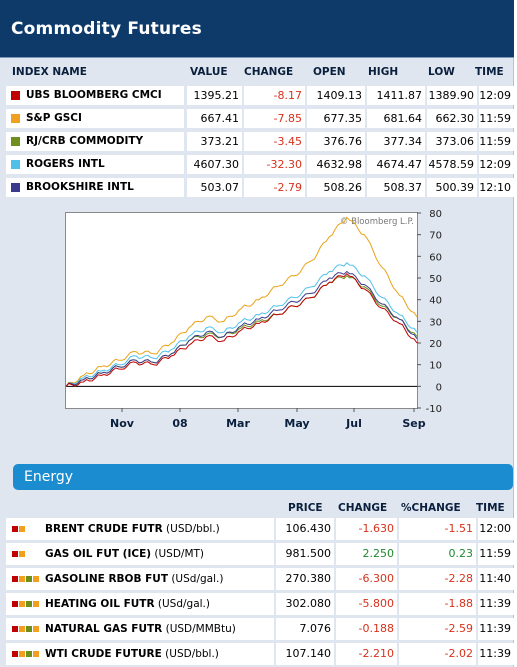 This screenshot has width=517, height=667. Describe the element at coordinates (192, 654) in the screenshot. I see `contract-unit: (USD/bbl.)` at that location.